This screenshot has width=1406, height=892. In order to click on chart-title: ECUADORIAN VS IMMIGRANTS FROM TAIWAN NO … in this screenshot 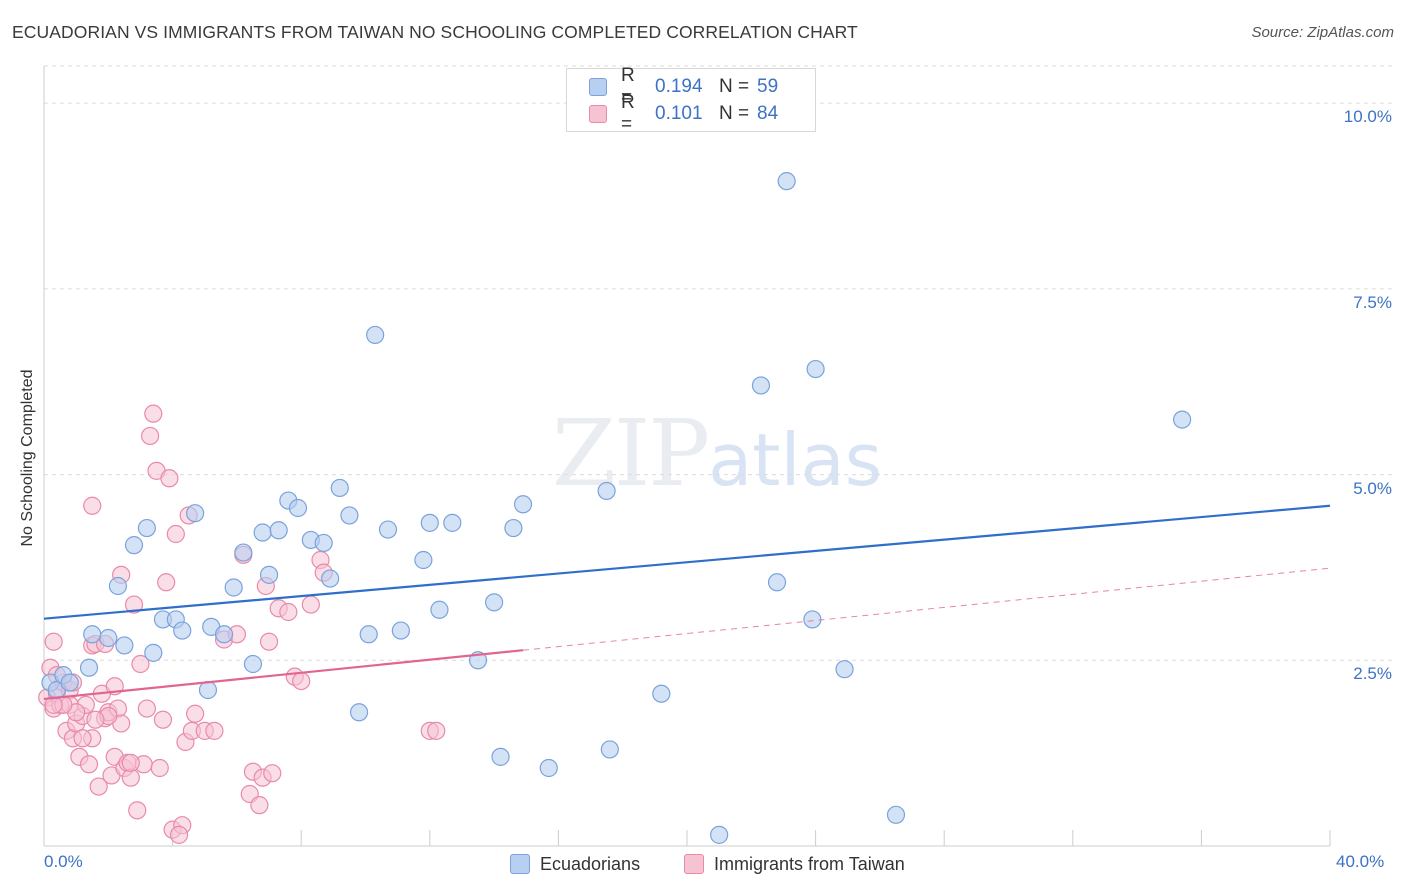, I will do `click(435, 32)`.